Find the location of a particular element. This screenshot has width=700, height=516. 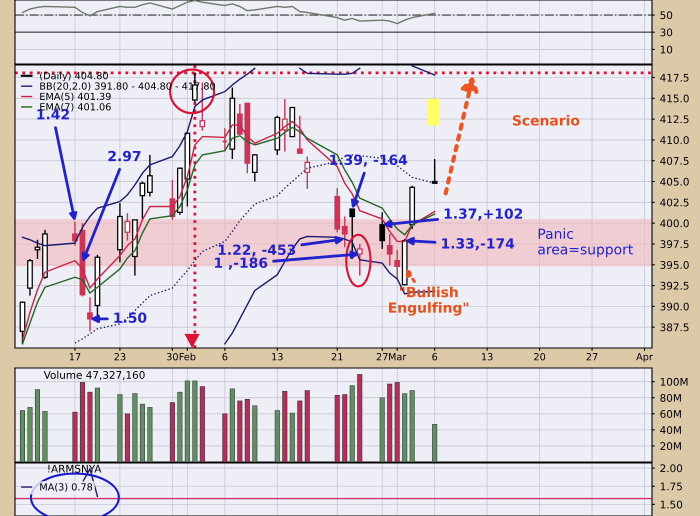

y-tick-label: 395.0 is located at coordinates (674, 264).